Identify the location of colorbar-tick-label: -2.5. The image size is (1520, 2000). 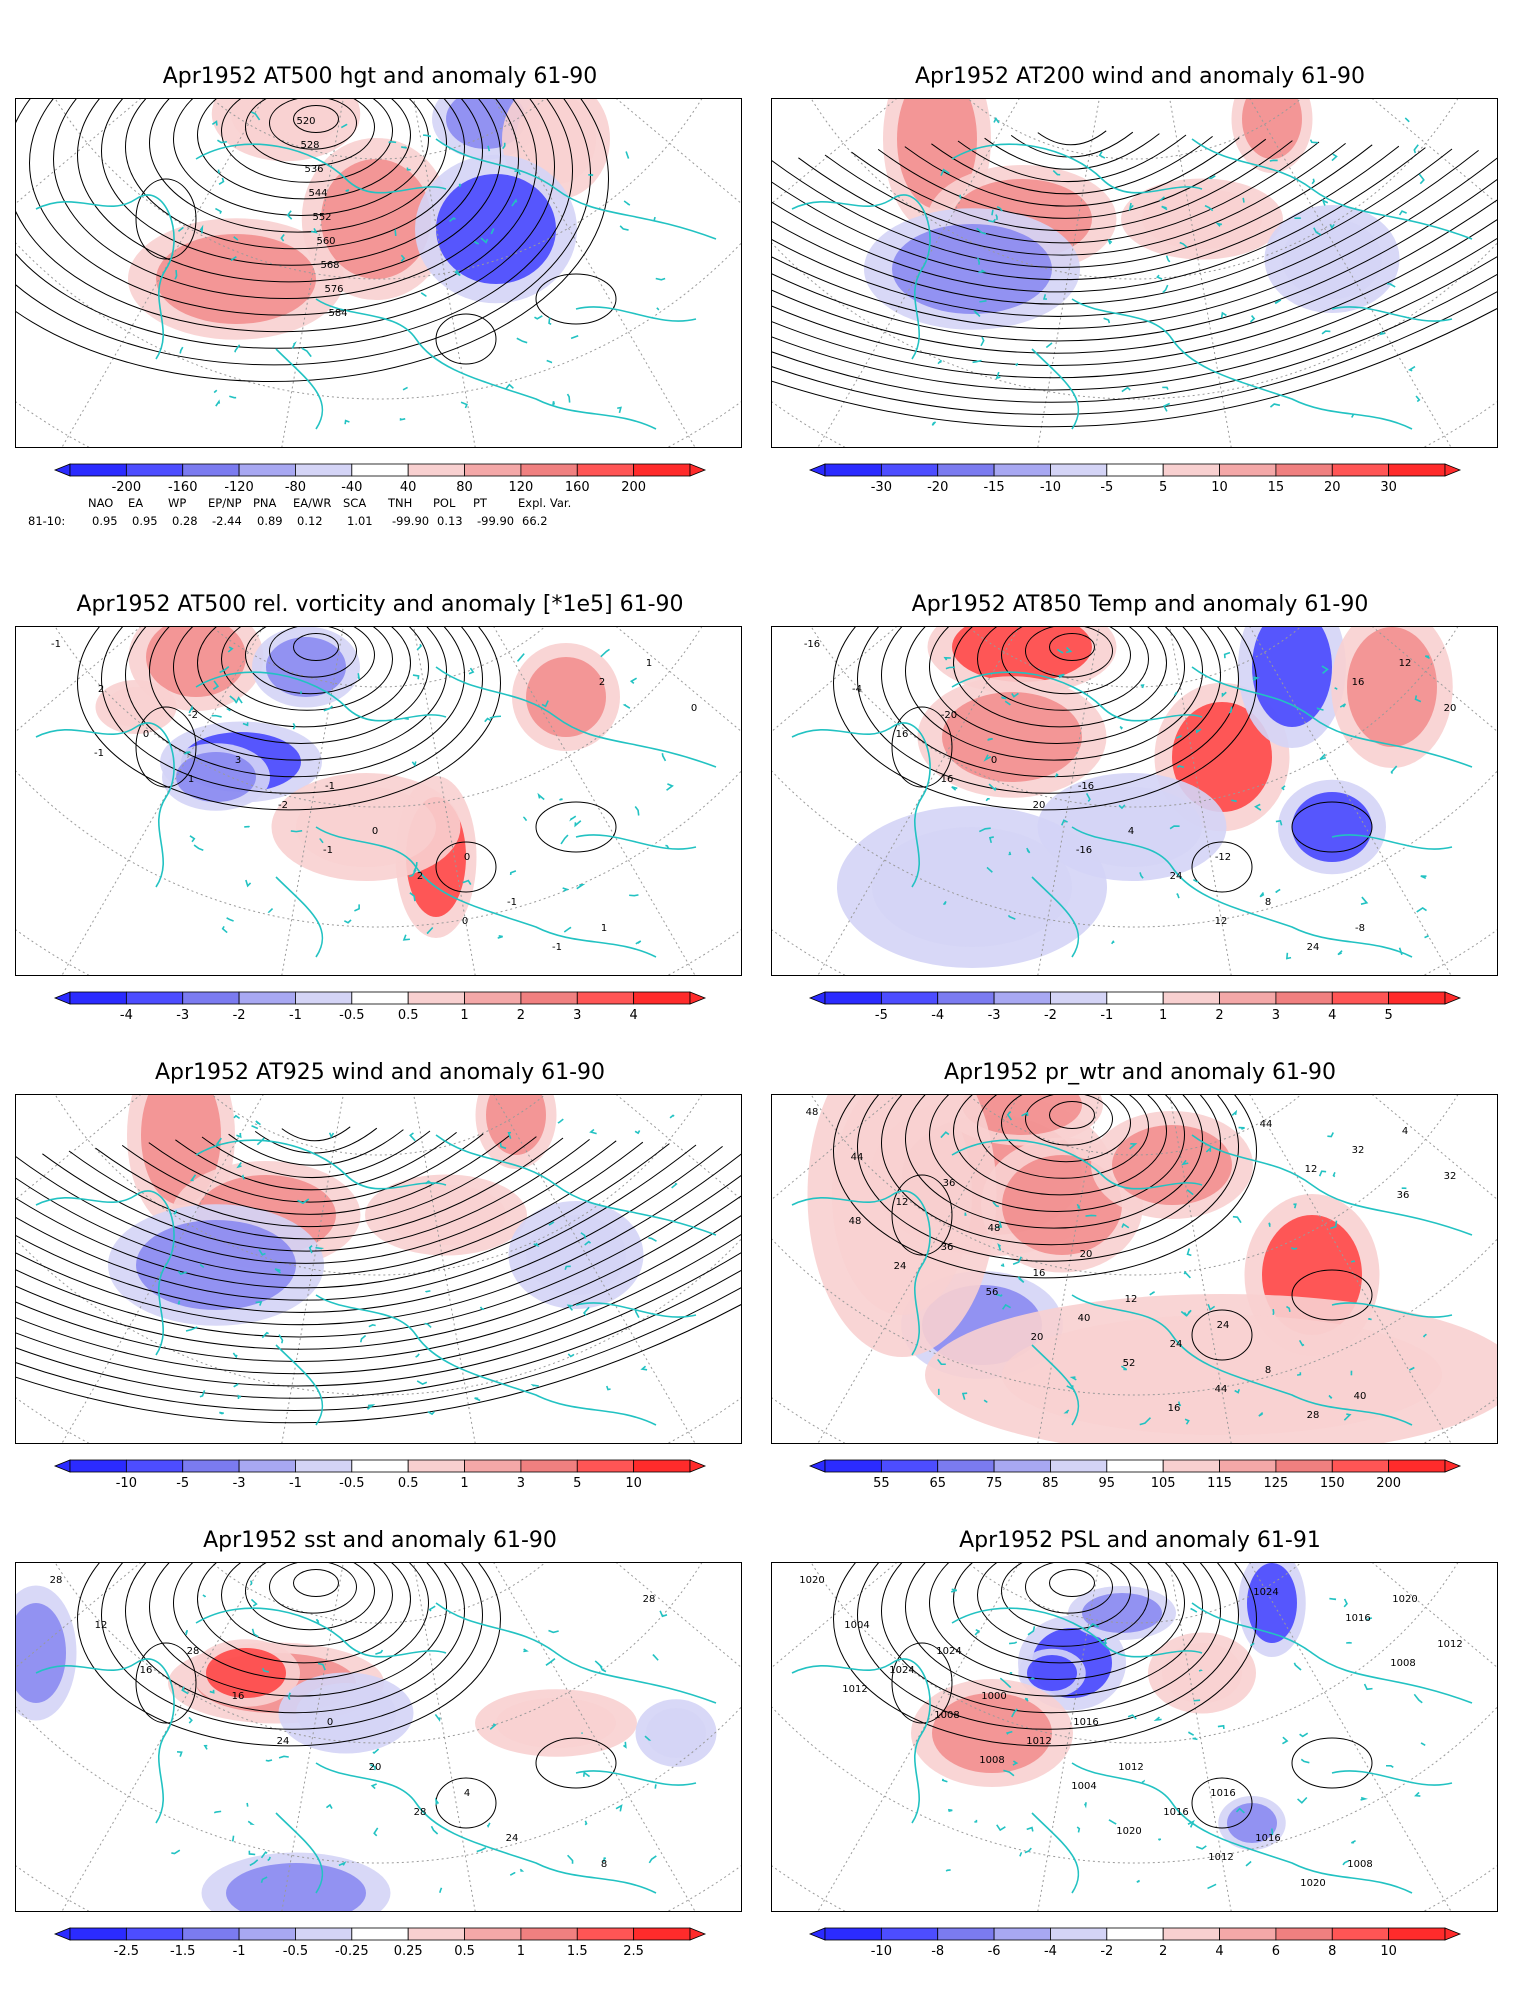
(126, 1951).